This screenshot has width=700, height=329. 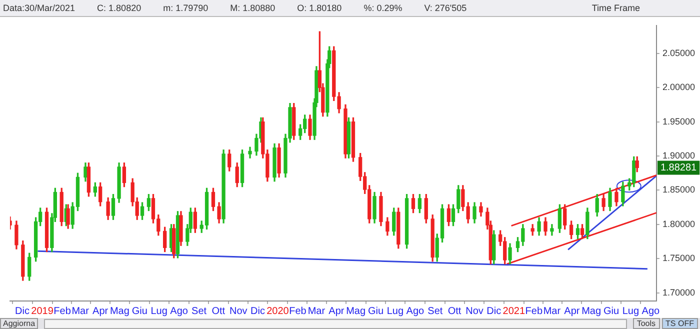 What do you see at coordinates (679, 292) in the screenshot?
I see `y-tick-label: 1.70000` at bounding box center [679, 292].